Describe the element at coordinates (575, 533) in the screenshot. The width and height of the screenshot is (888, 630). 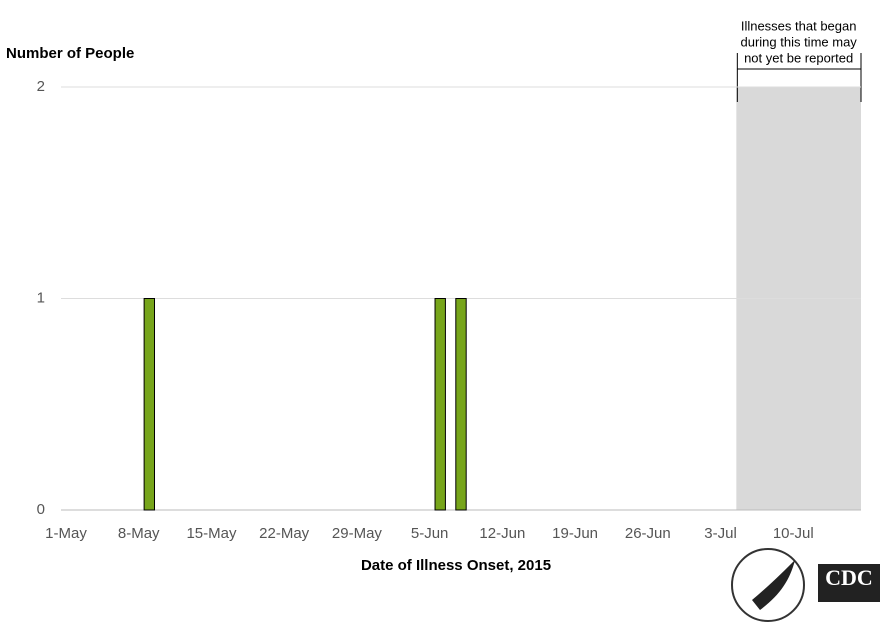
I see `x-tick-label: 19-Jun` at that location.